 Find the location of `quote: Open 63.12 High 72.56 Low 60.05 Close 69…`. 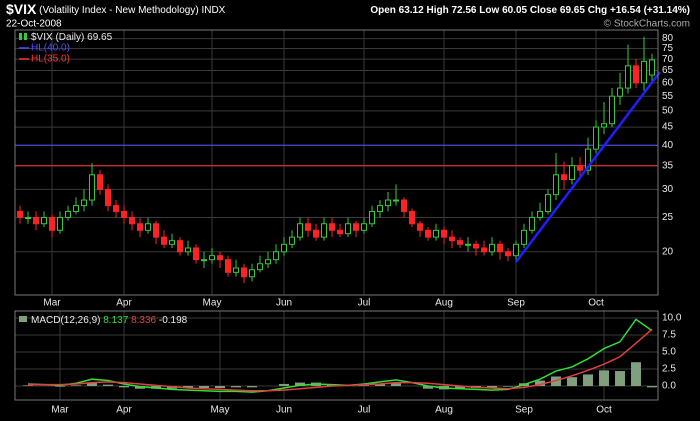

quote: Open 63.12 High 72.56 Low 60.05 Close 69… is located at coordinates (530, 10).